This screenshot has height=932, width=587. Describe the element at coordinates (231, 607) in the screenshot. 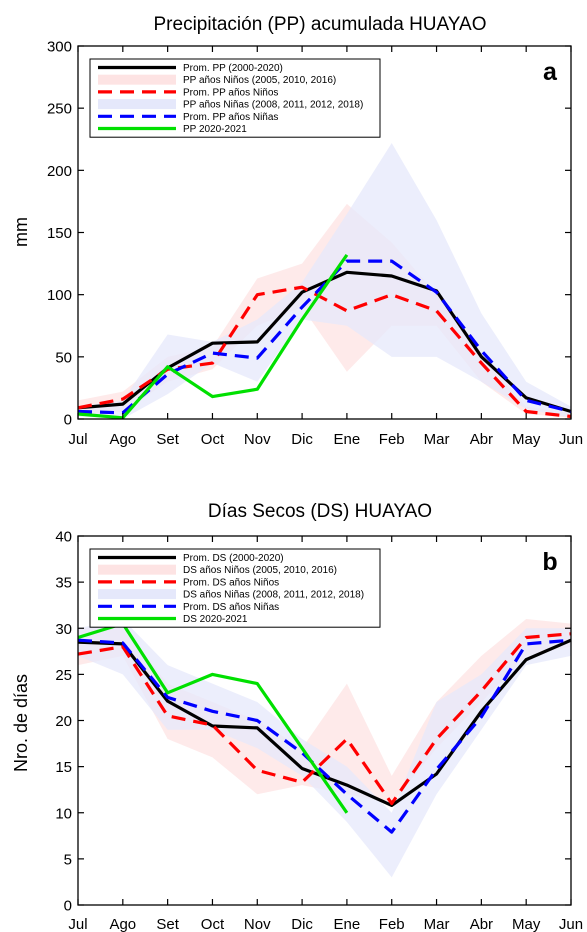

I see `legend-label: Prom. DS años Niñas` at that location.